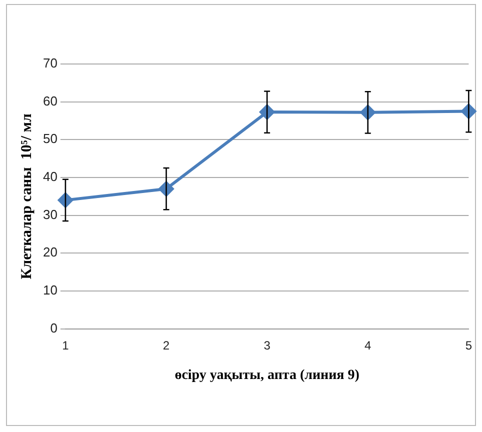 The width and height of the screenshot is (482, 432). I want to click on x-tick-label: 2, so click(166, 345).